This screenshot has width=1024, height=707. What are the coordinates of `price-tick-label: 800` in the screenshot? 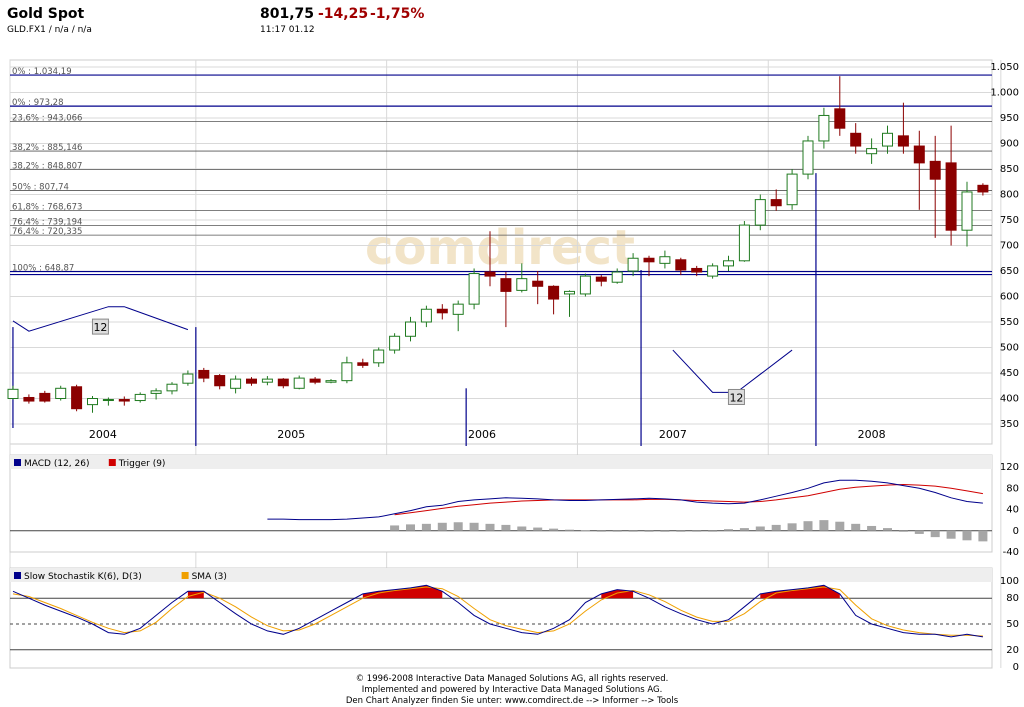 It's located at (1009, 195).